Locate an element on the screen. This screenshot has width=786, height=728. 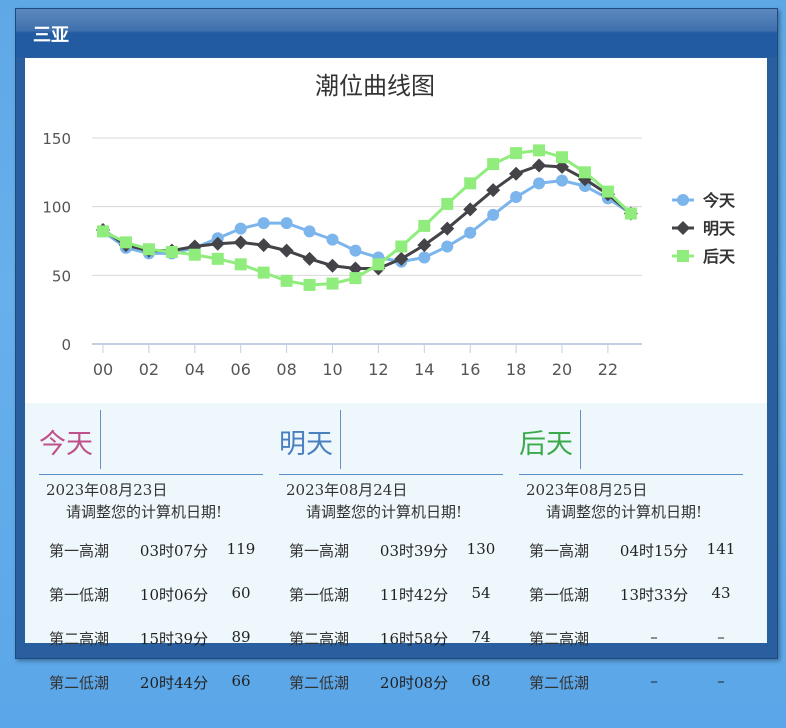
date-warning: 请调整您的计算机日期! is located at coordinates (384, 512).